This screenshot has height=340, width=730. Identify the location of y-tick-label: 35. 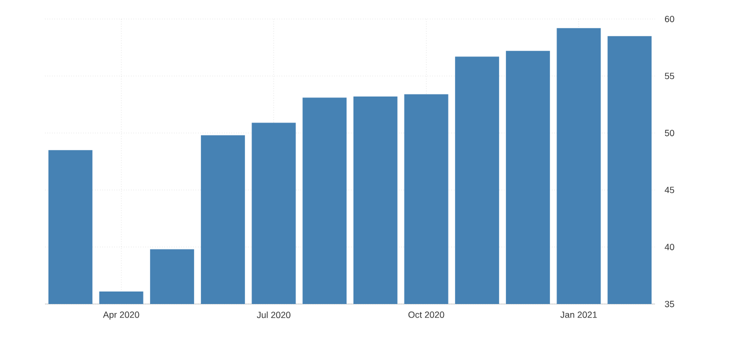
(669, 304).